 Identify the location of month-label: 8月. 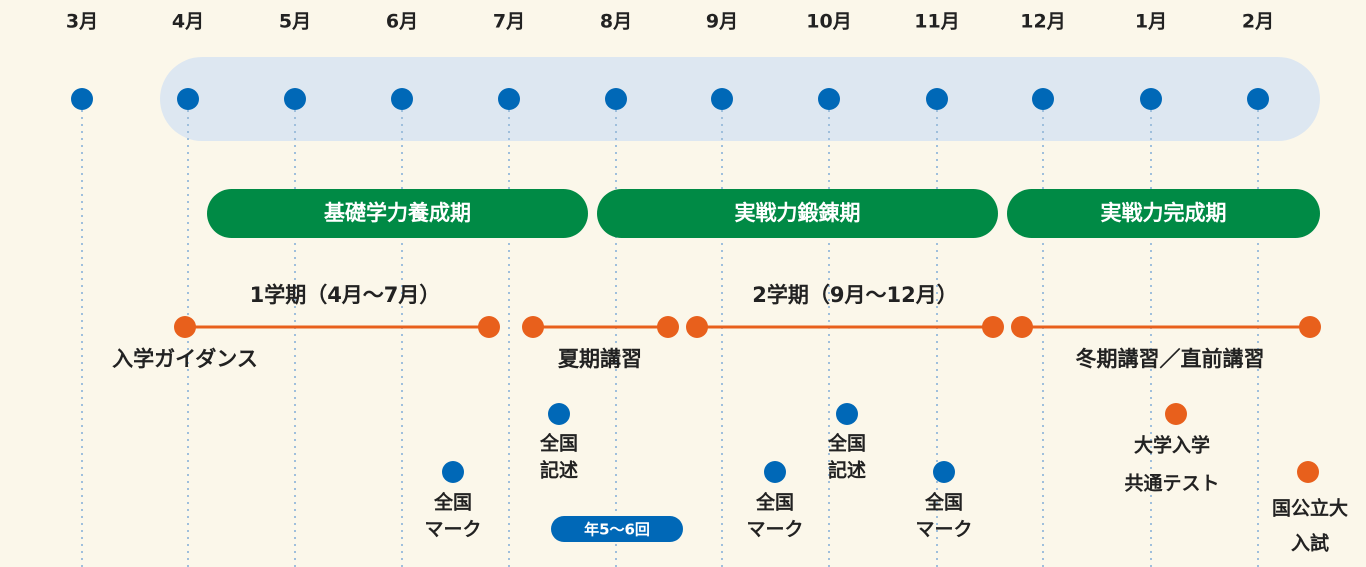
(616, 22).